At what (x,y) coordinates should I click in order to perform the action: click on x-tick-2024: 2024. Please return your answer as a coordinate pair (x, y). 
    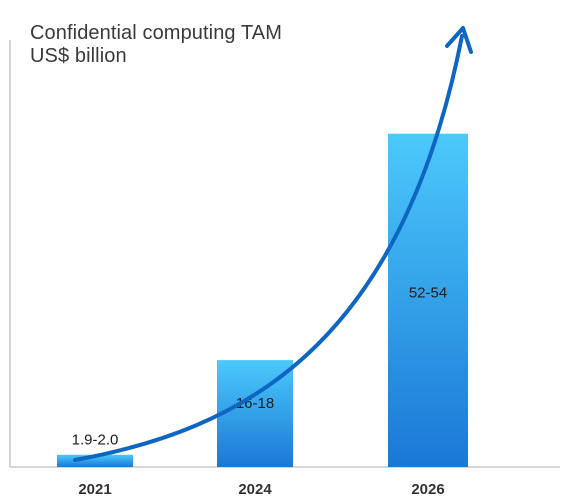
    Looking at the image, I should click on (255, 489).